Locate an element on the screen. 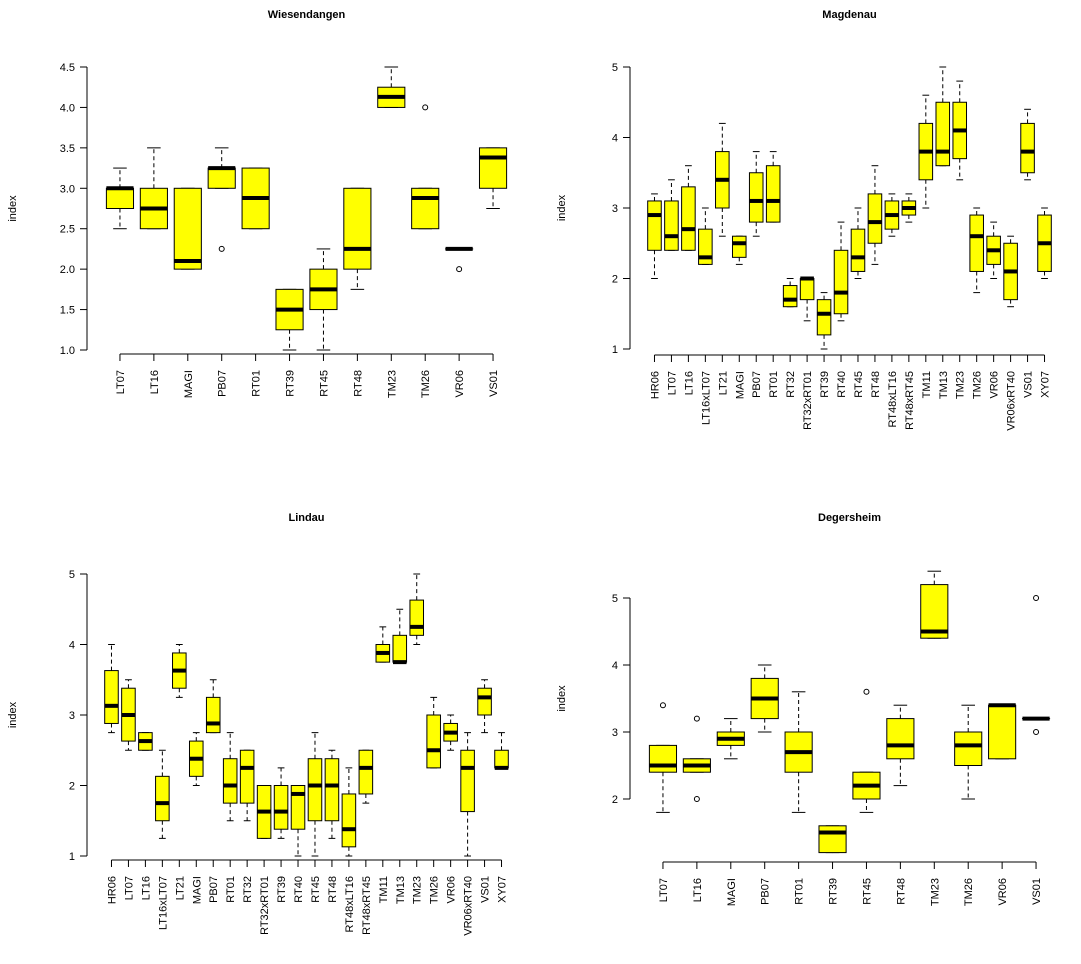 This screenshot has width=1081, height=964. y-tick-label: 2.5 is located at coordinates (67, 230).